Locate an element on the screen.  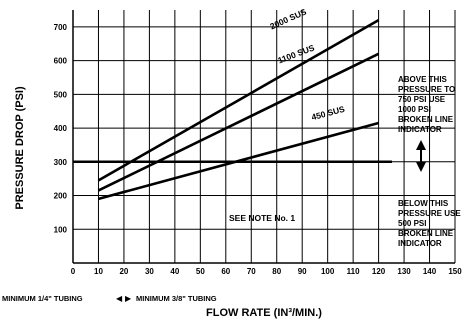
note-line: 750 PSI USE is located at coordinates (422, 99).